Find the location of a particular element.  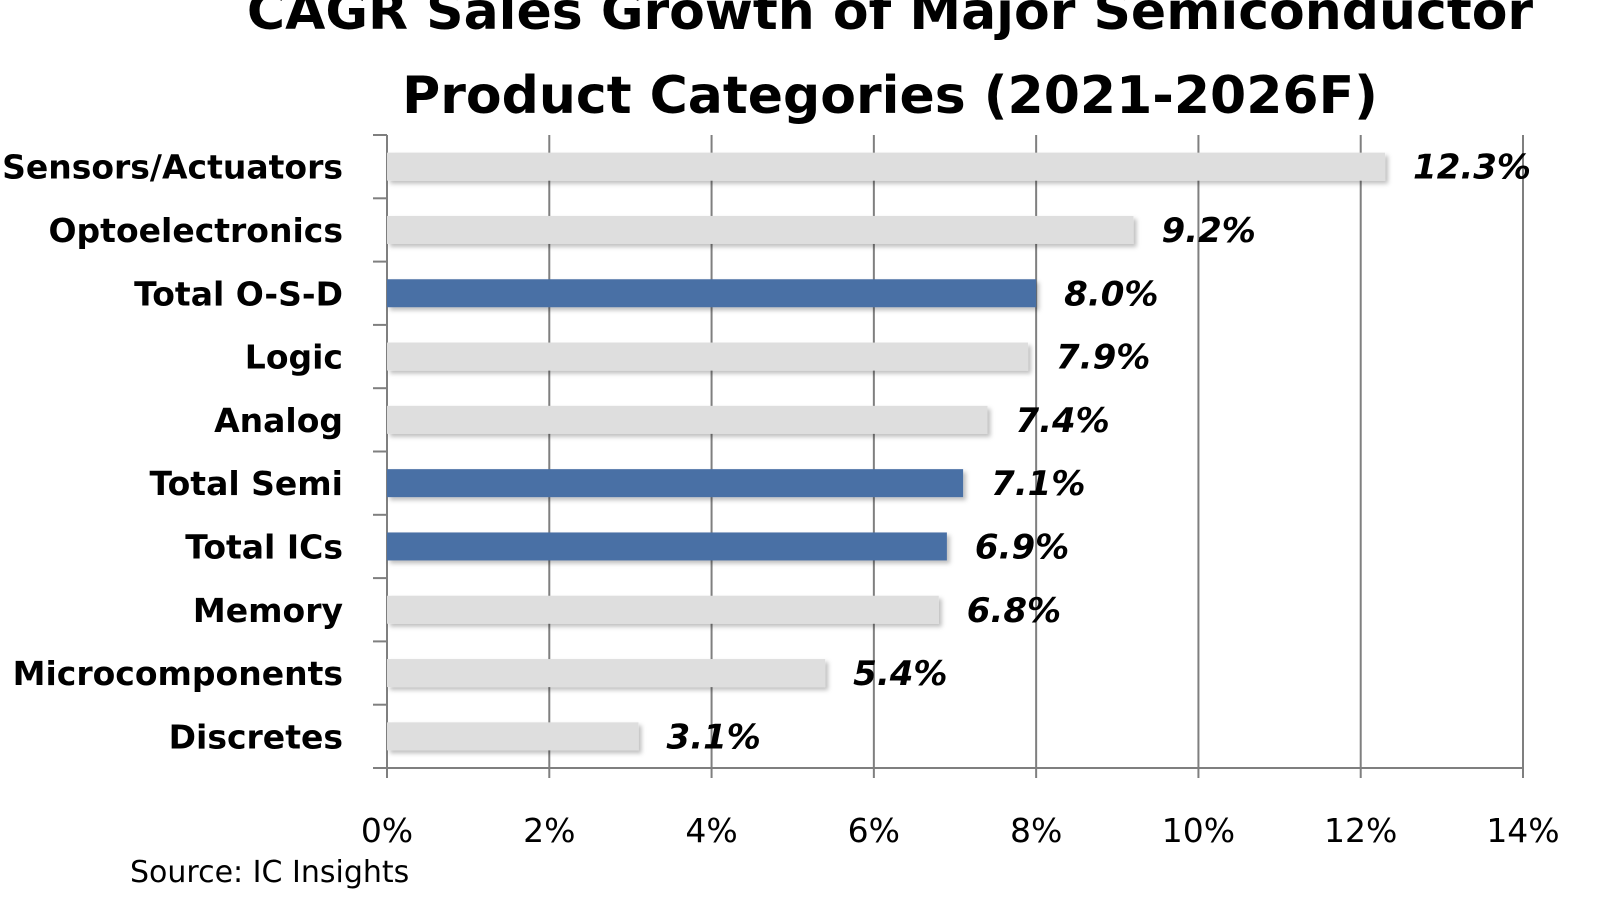

value-label-6: 6.9% is located at coordinates (1022, 547).